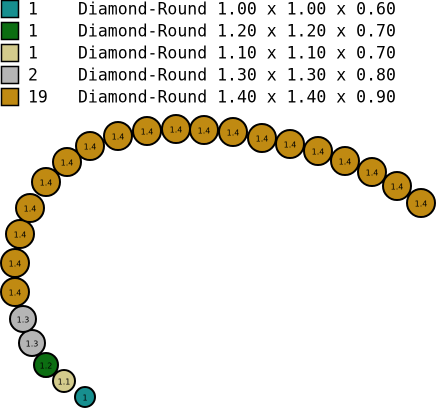  Describe the element at coordinates (237, 53) in the screenshot. I see `legend-text: Diamond-Round 1.10 x 1.10 x 0.70` at that location.